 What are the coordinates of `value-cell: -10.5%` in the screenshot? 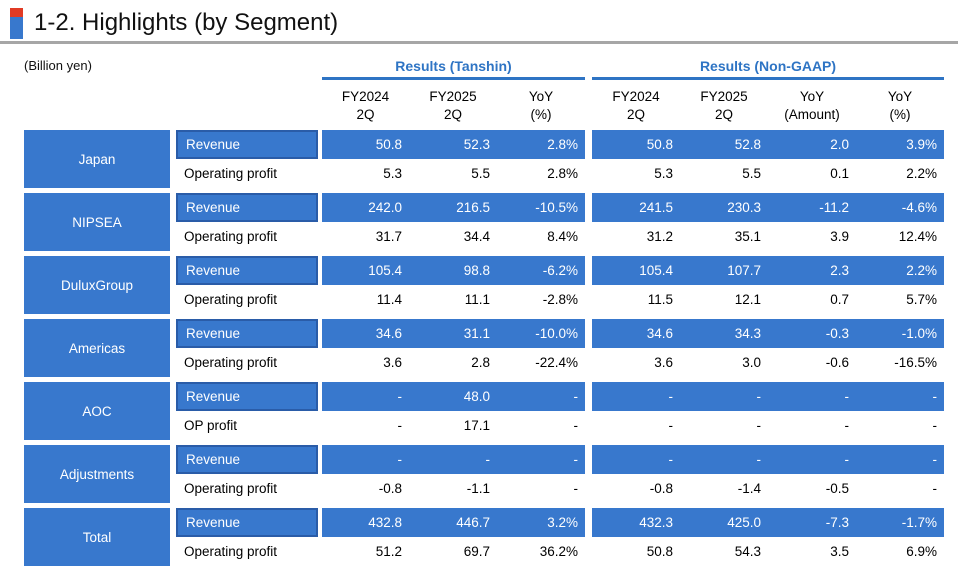 It's located at (541, 207).